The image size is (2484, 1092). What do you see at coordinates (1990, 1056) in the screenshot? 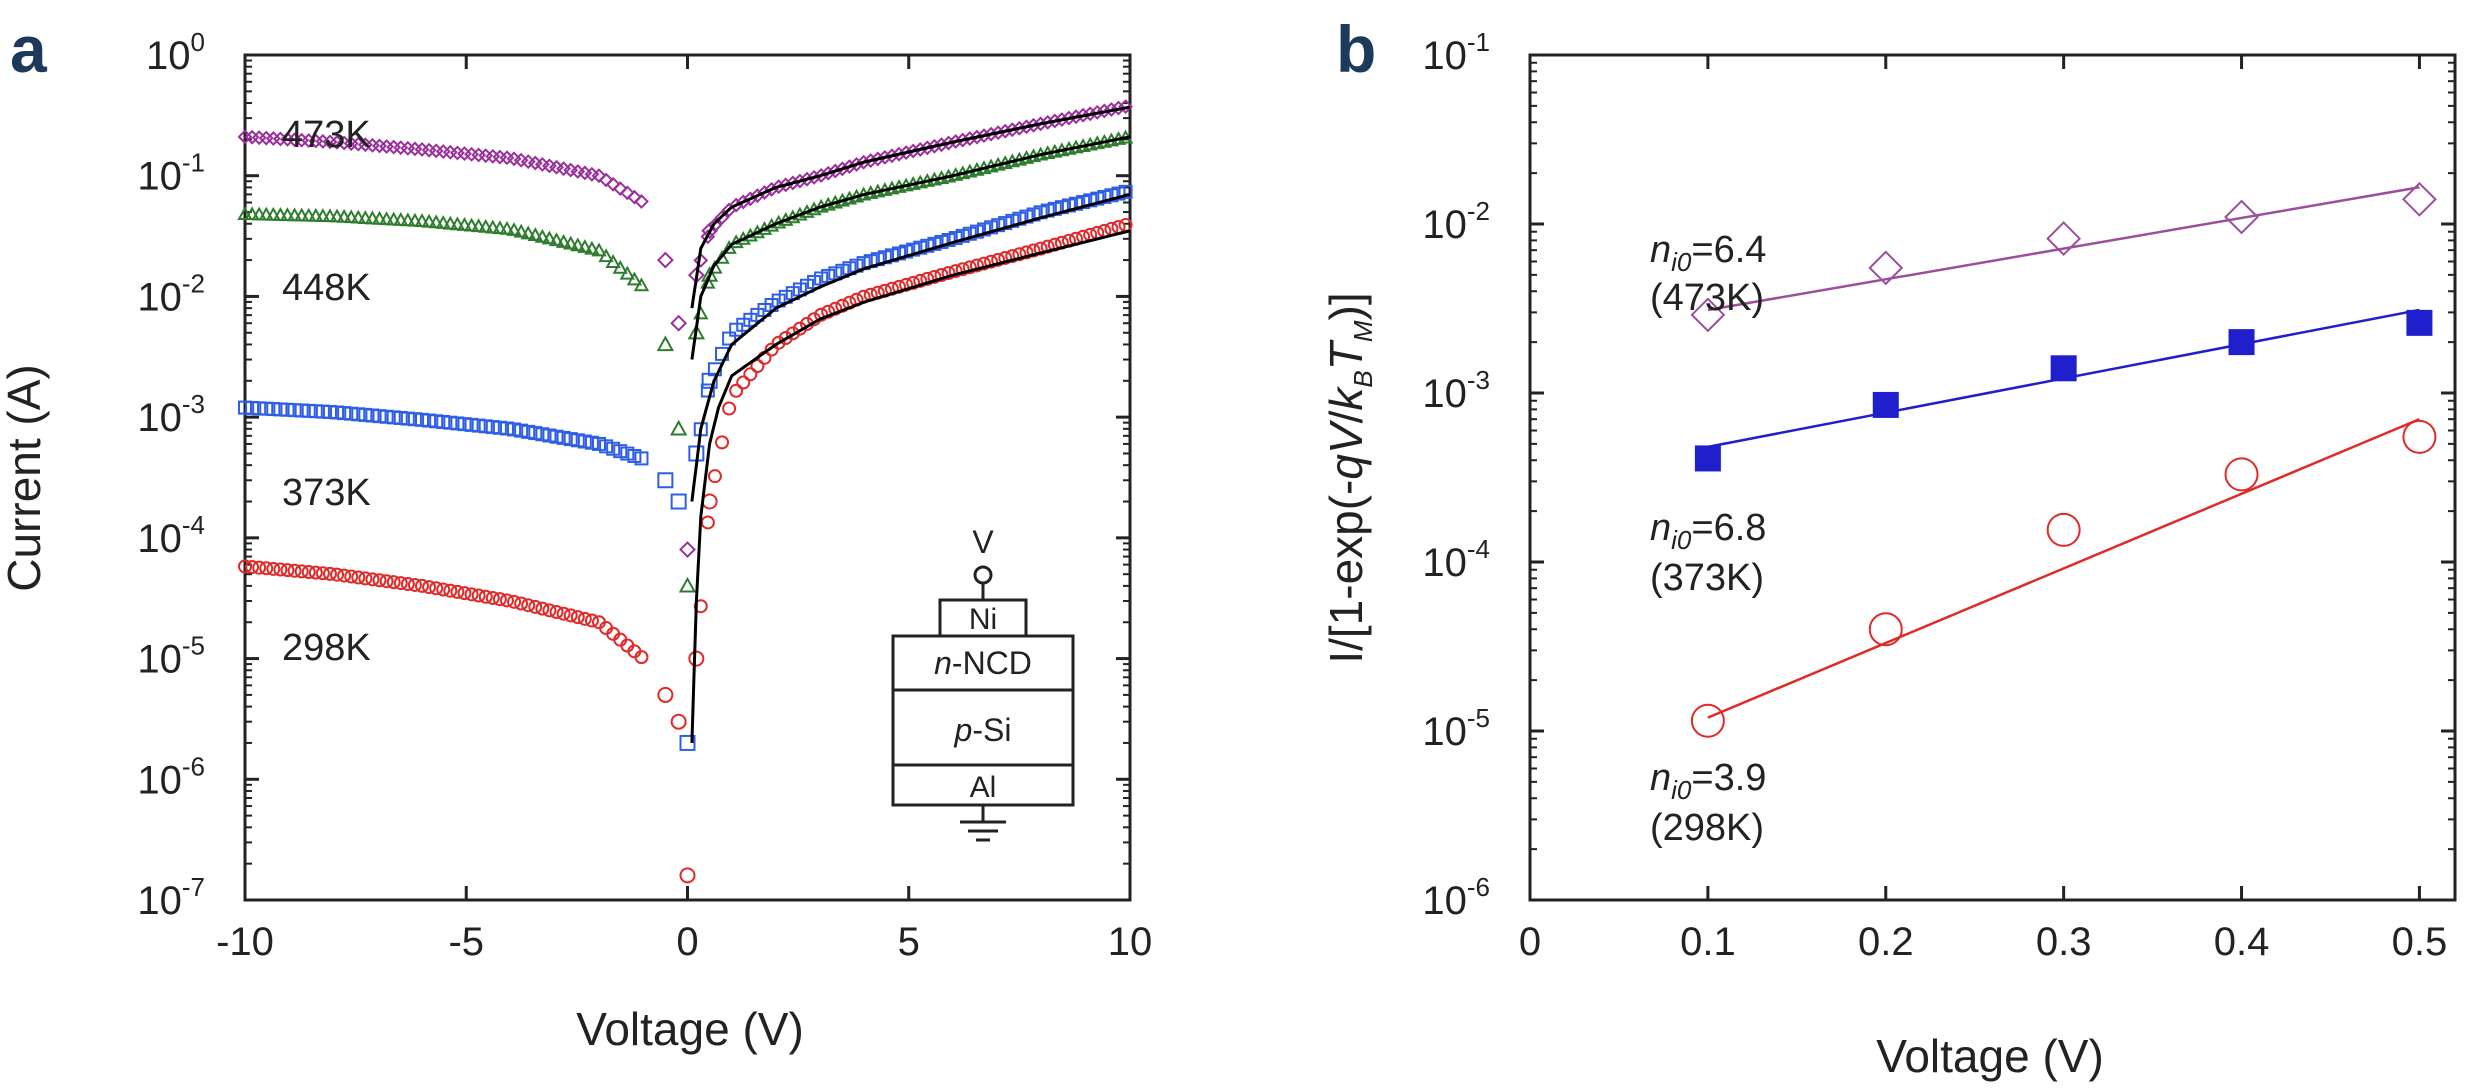
I see `panel-b-x-axis-label: Voltage (V)` at bounding box center [1990, 1056].